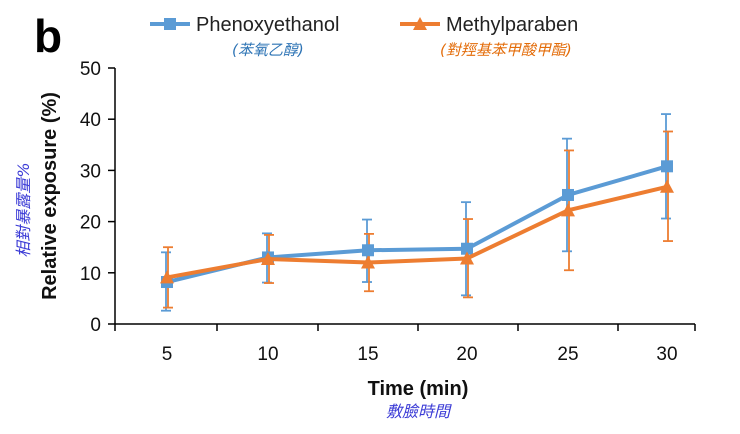 The image size is (740, 434). I want to click on y-tick-label: 0, so click(95, 325).